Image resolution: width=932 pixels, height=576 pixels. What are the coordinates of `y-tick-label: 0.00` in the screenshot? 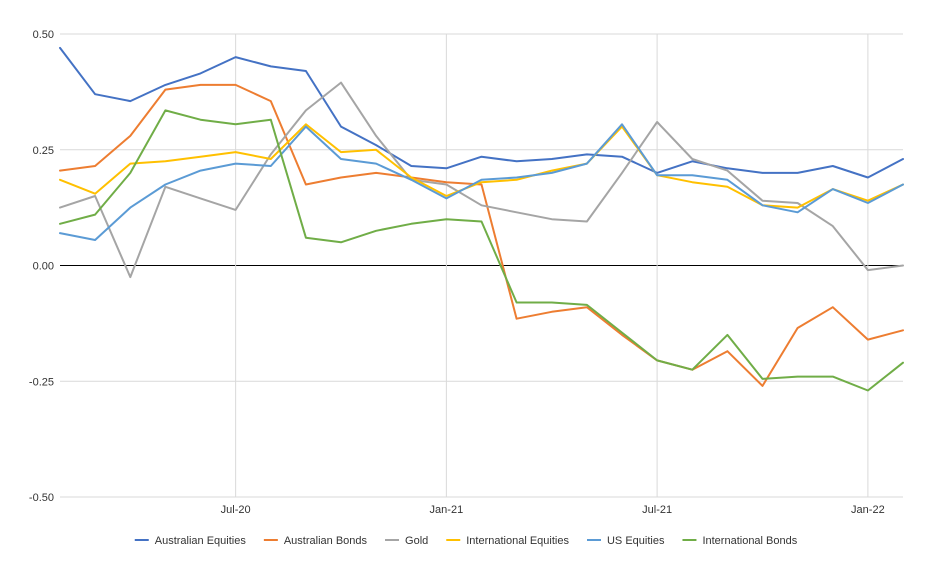 It's located at (43, 267).